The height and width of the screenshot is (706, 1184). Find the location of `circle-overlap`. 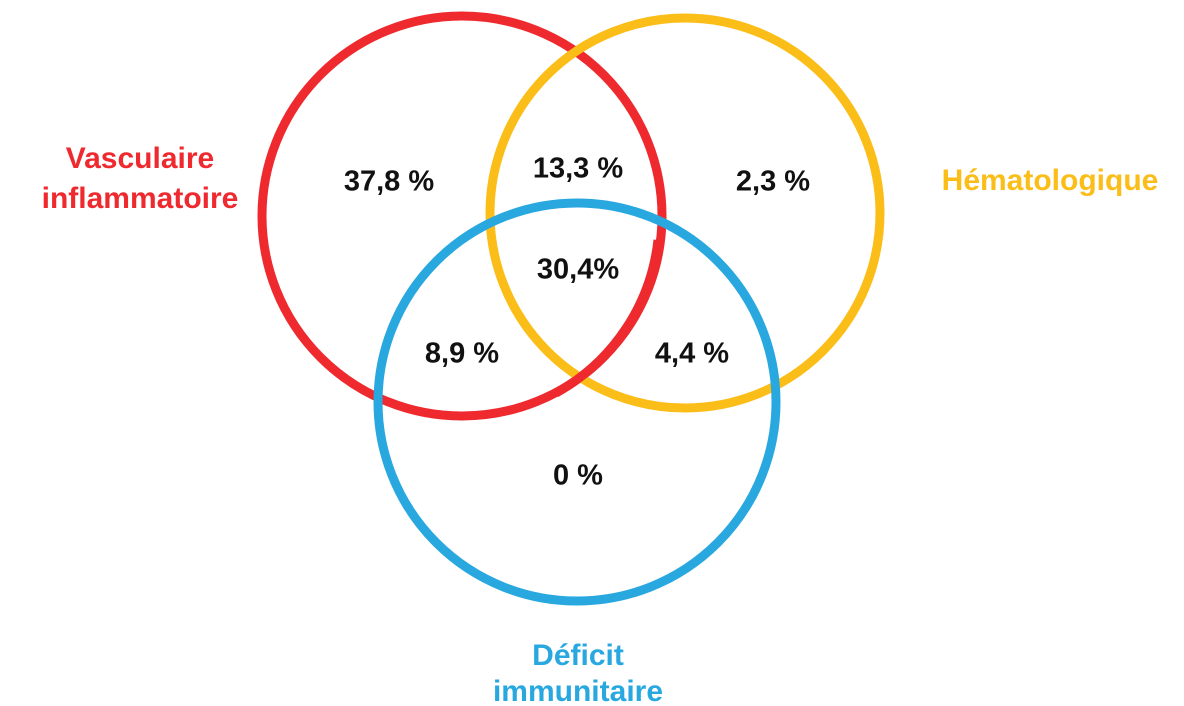

circle-overlap is located at coordinates (608, 318).